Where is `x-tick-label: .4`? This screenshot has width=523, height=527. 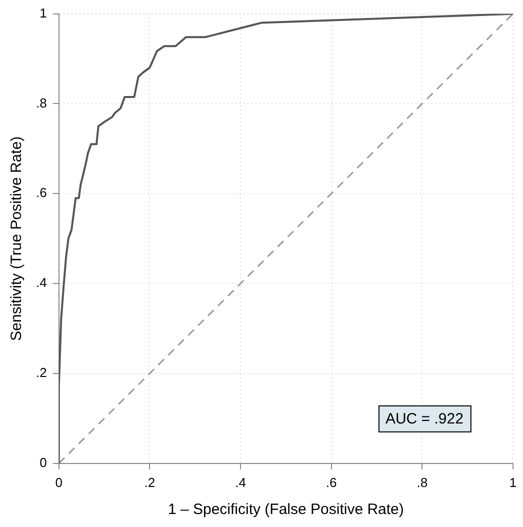
x-tick-label: .4 is located at coordinates (240, 482).